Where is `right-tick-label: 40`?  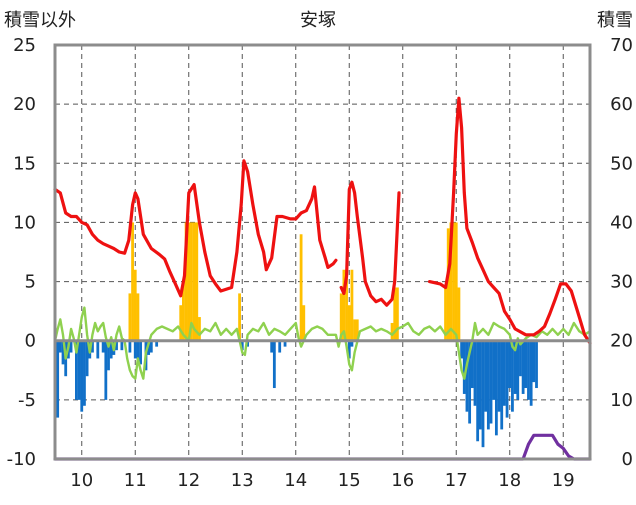 right-tick-label: 40 is located at coordinates (621, 222).